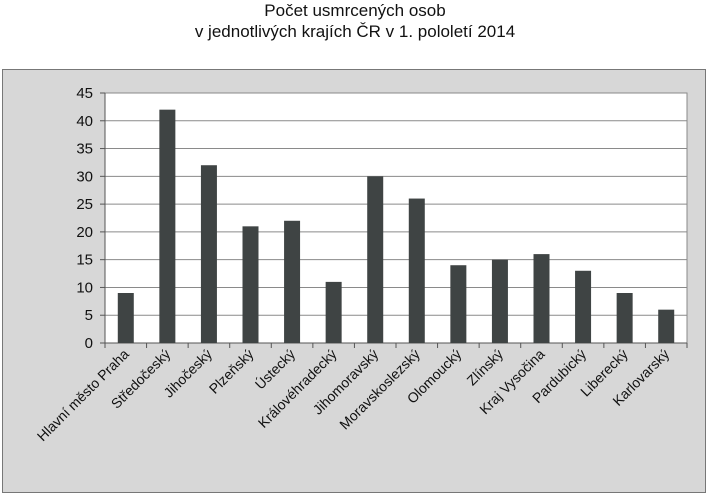 This screenshot has height=497, width=710. Describe the element at coordinates (355, 10) in the screenshot. I see `chart-title-line-1: Počet usmrcených osob` at that location.